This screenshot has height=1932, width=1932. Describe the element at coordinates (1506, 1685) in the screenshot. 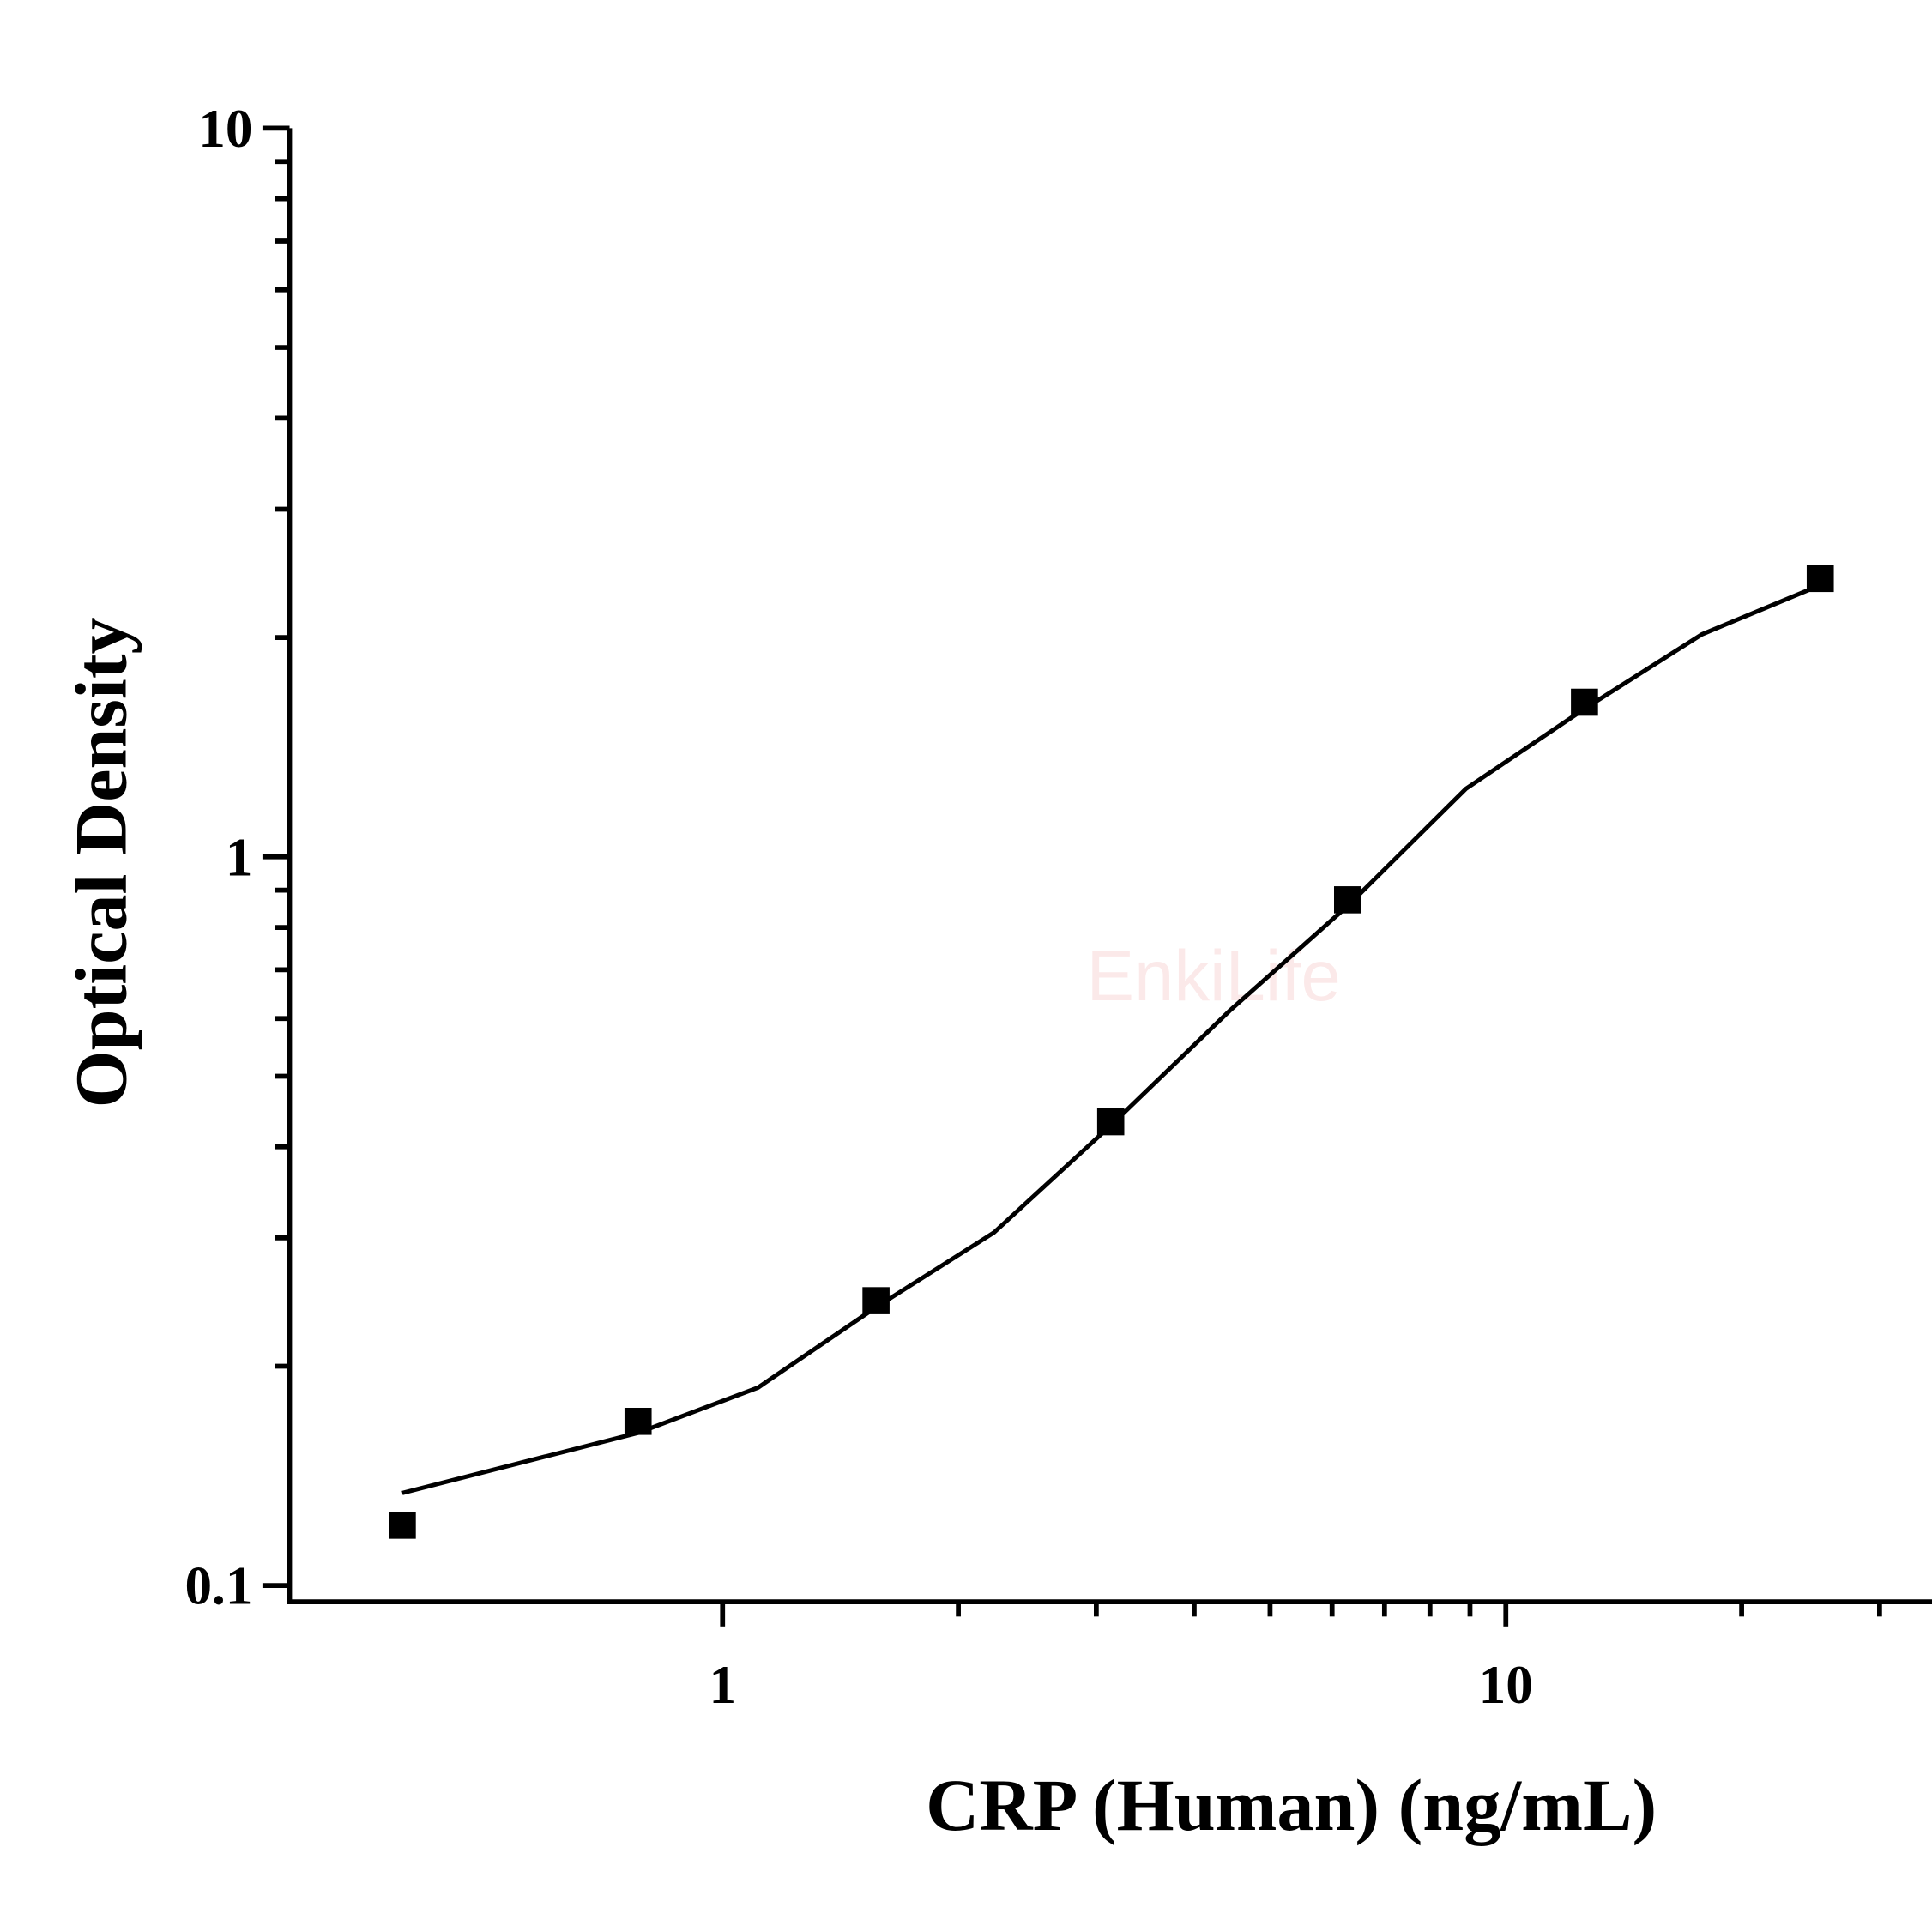

I see `x-tick-label: 10` at that location.